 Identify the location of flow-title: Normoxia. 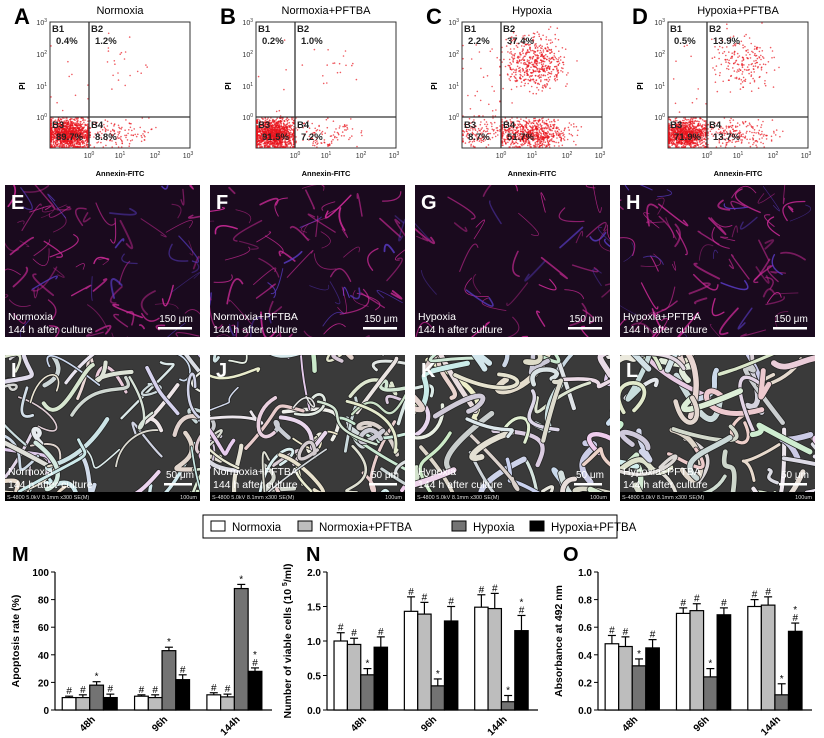
(120, 11).